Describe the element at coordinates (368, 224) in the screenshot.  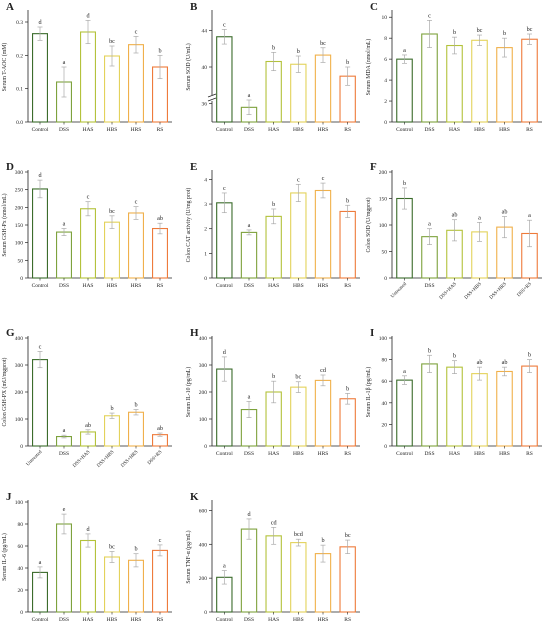
I see `y-axis-label: Colon SOD (U/mgprot)` at that location.